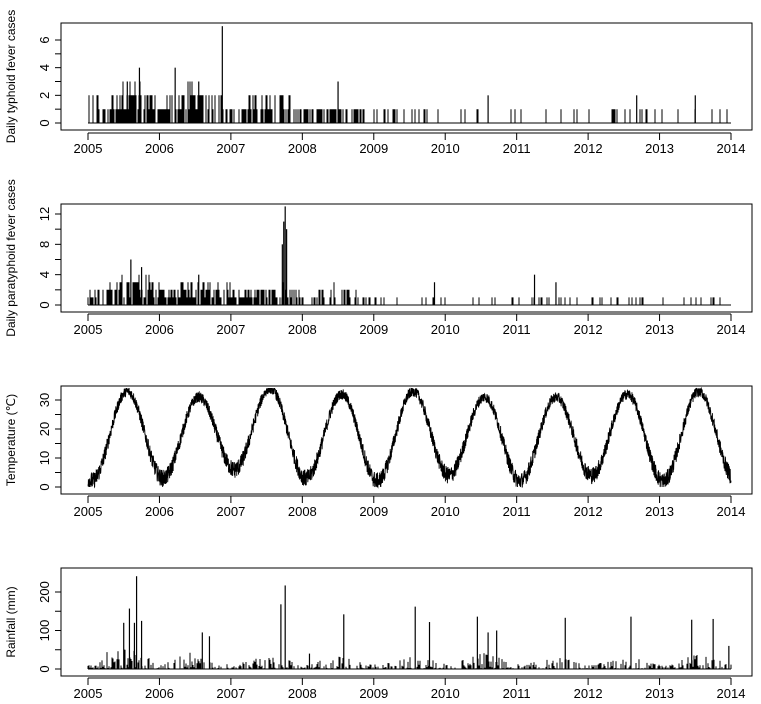 The height and width of the screenshot is (704, 761). Describe the element at coordinates (11, 440) in the screenshot. I see `y-axis-label: Temperature (℃)` at that location.